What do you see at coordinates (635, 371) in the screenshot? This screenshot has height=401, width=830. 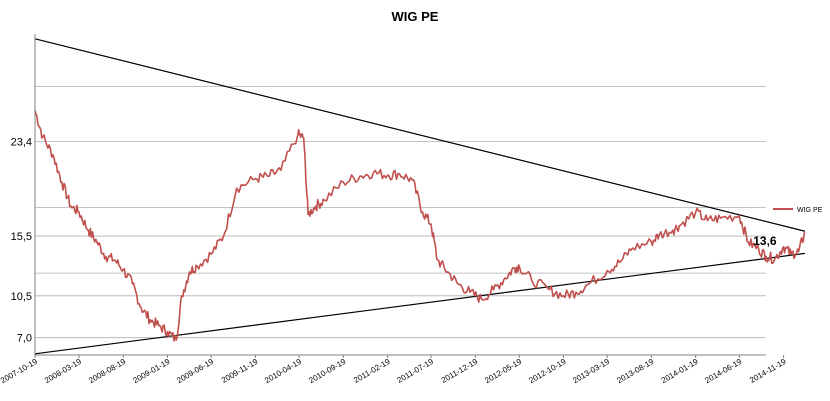 I see `x-tick-label: 2013-08-19` at bounding box center [635, 371].